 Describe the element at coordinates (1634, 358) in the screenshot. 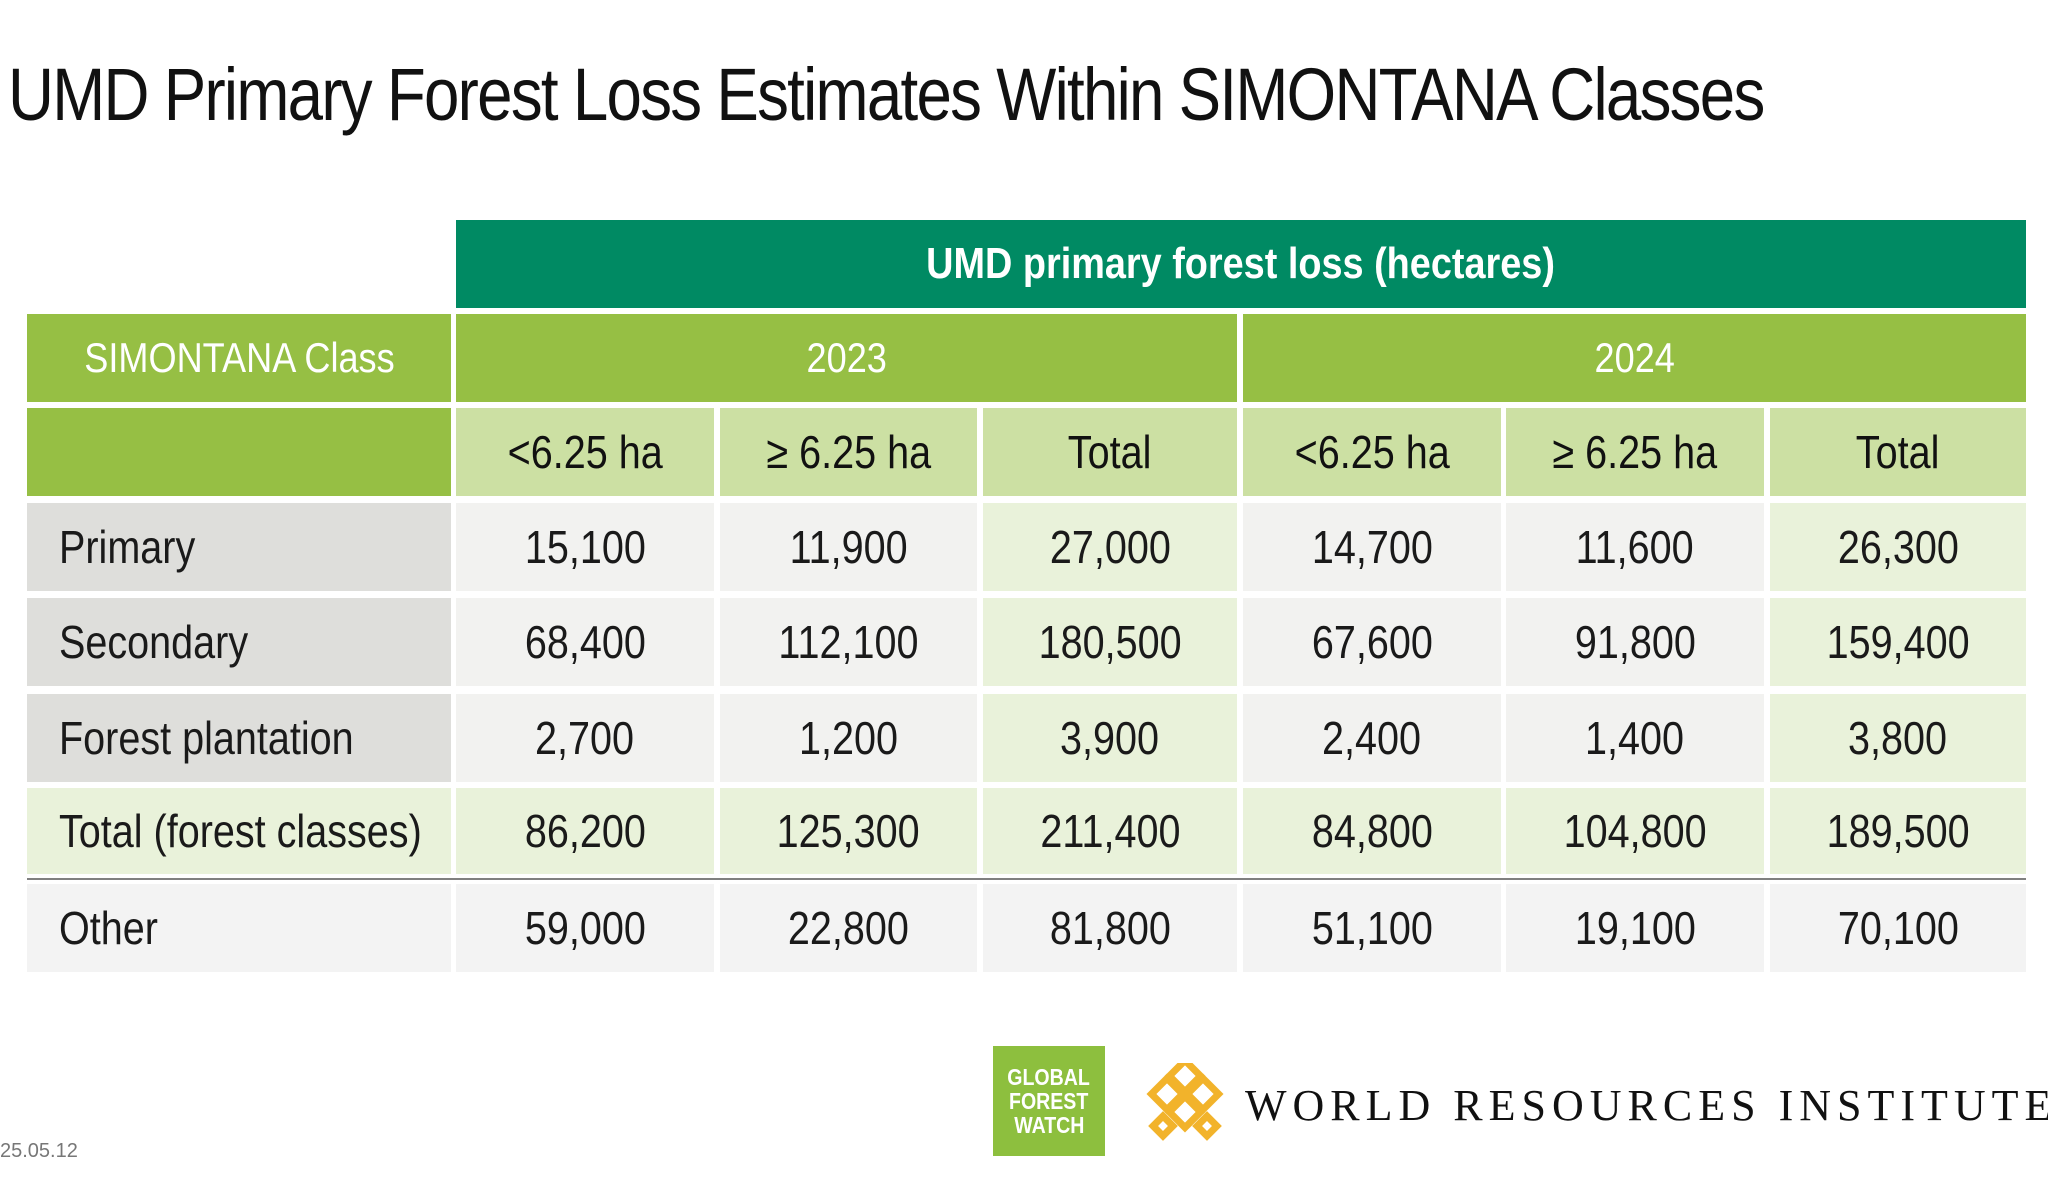

I see `year-header-2024: 2024` at that location.